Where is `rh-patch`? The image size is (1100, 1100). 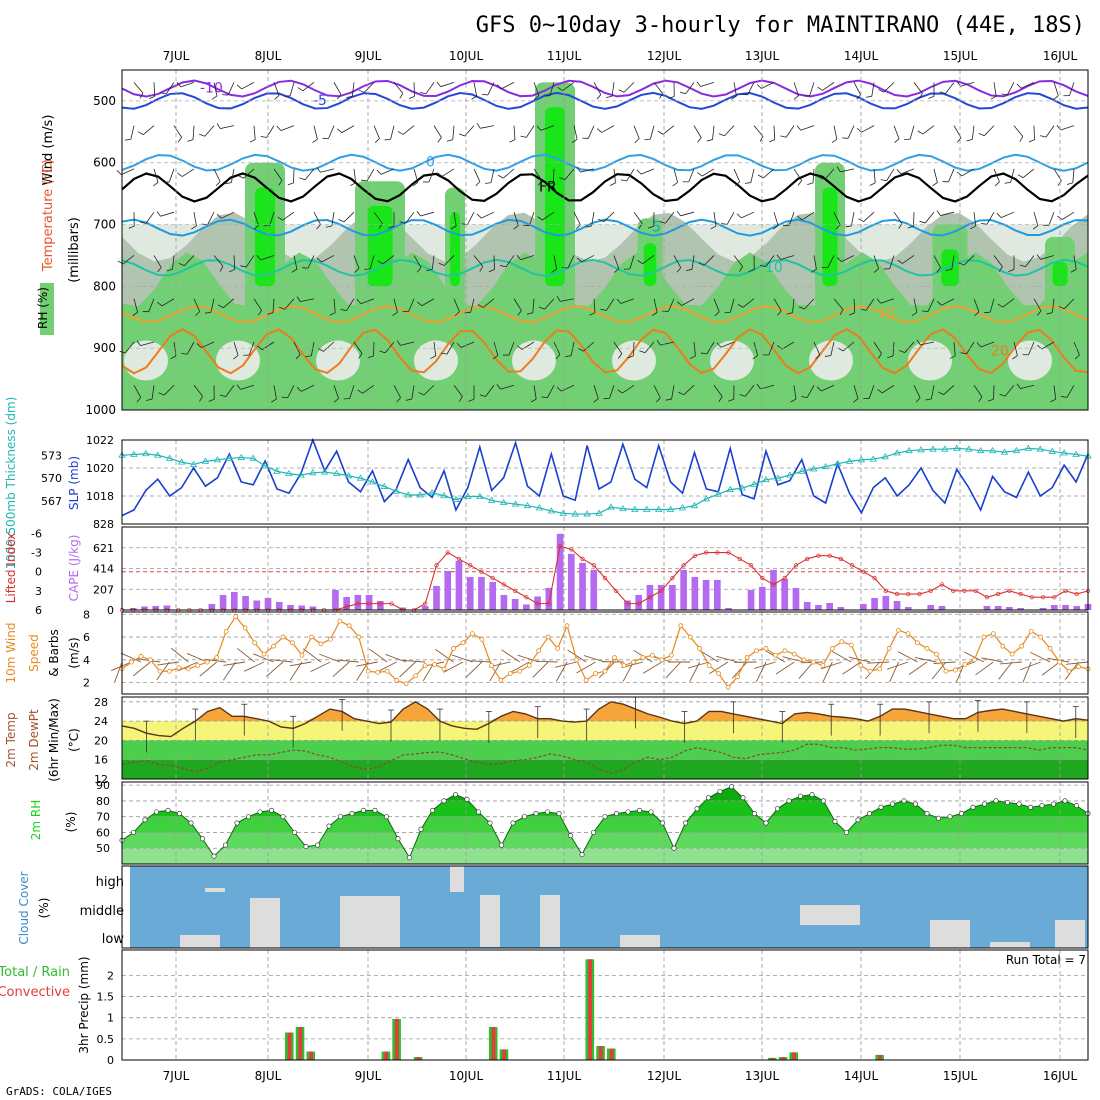 rh-patch is located at coordinates (634, 360).